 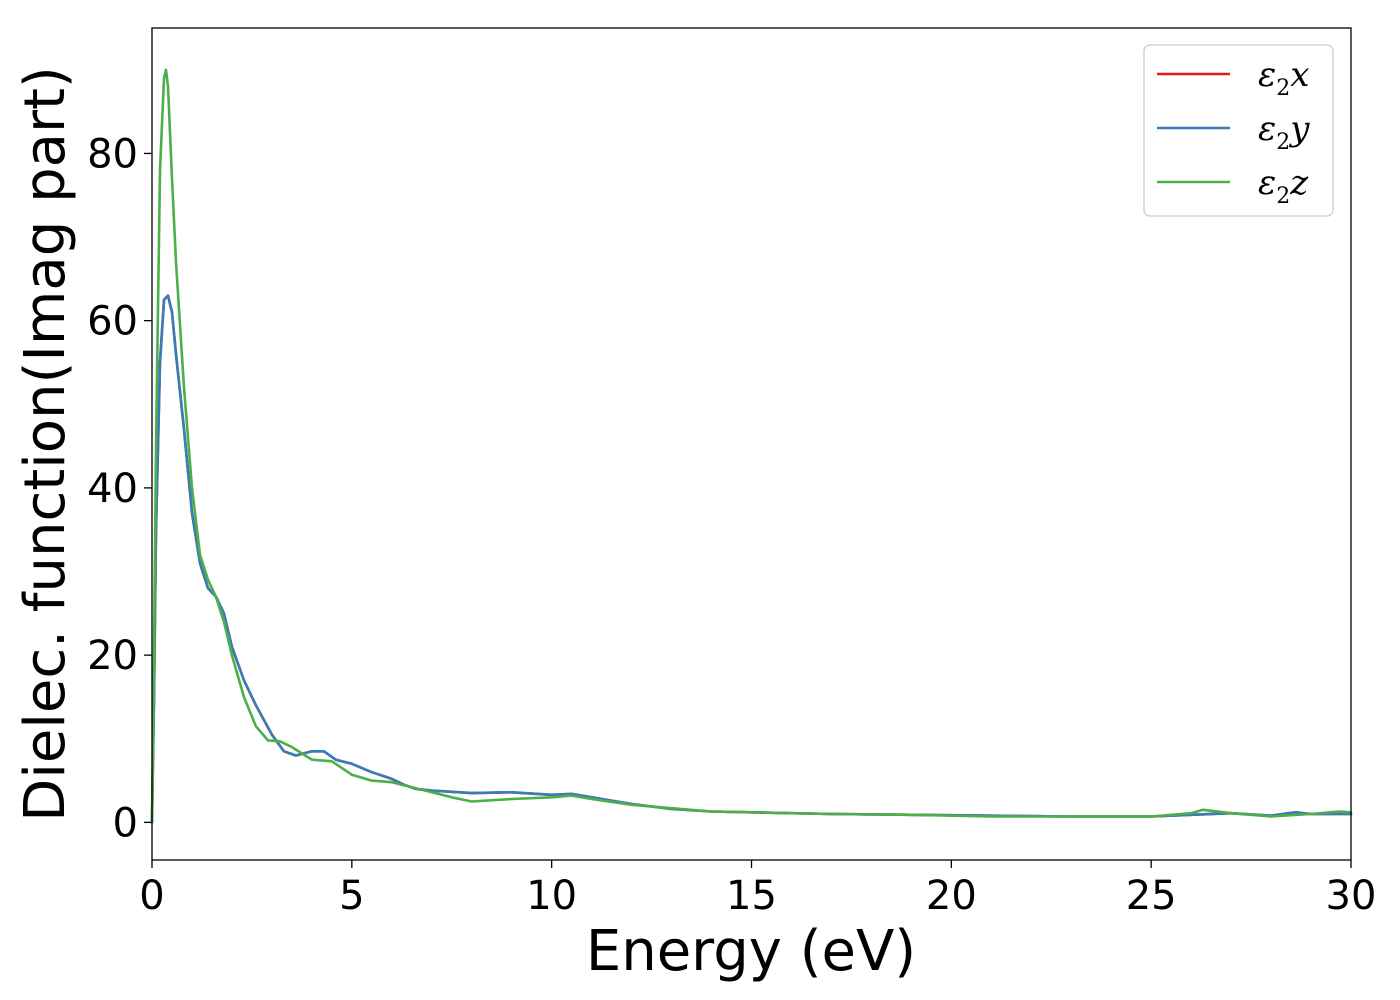 What do you see at coordinates (151, 896) in the screenshot?
I see `x-tick-label: 0` at bounding box center [151, 896].